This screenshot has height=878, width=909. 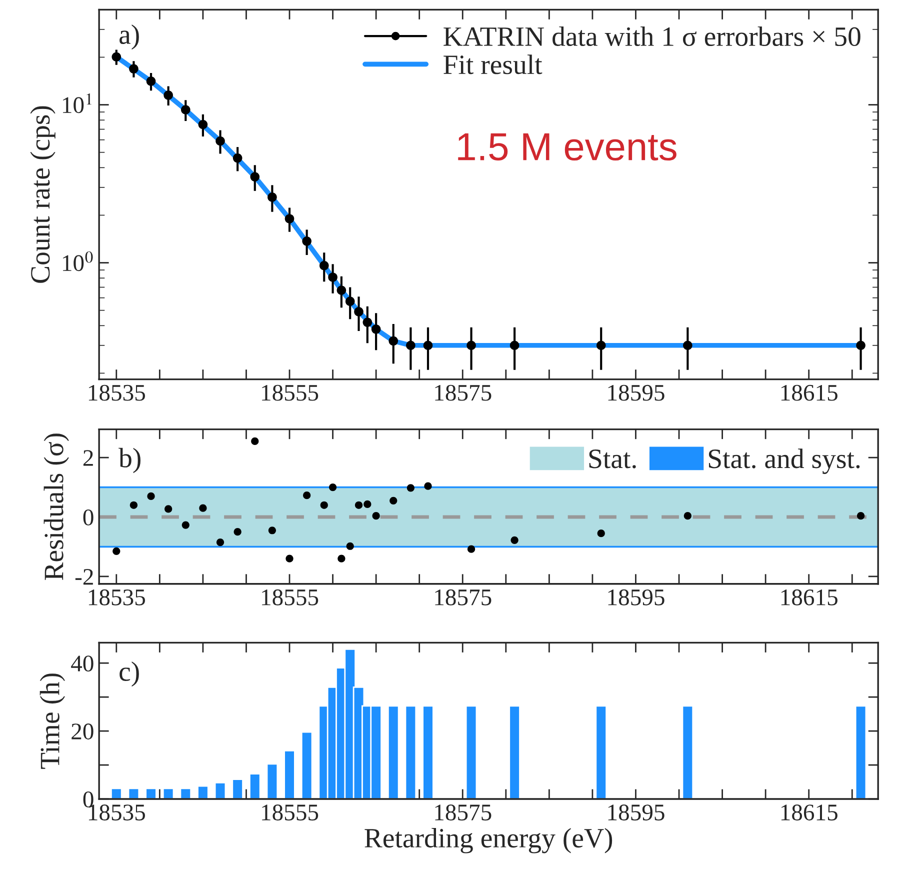 I want to click on legend-label: KATRIN data with 1 σ errorbars × 50, so click(x=652, y=36).